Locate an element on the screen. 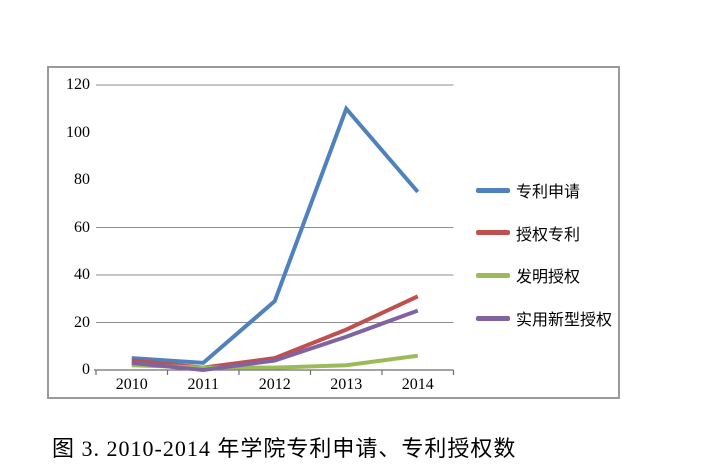 The height and width of the screenshot is (471, 720). y-tick-label: 80 is located at coordinates (82, 179).